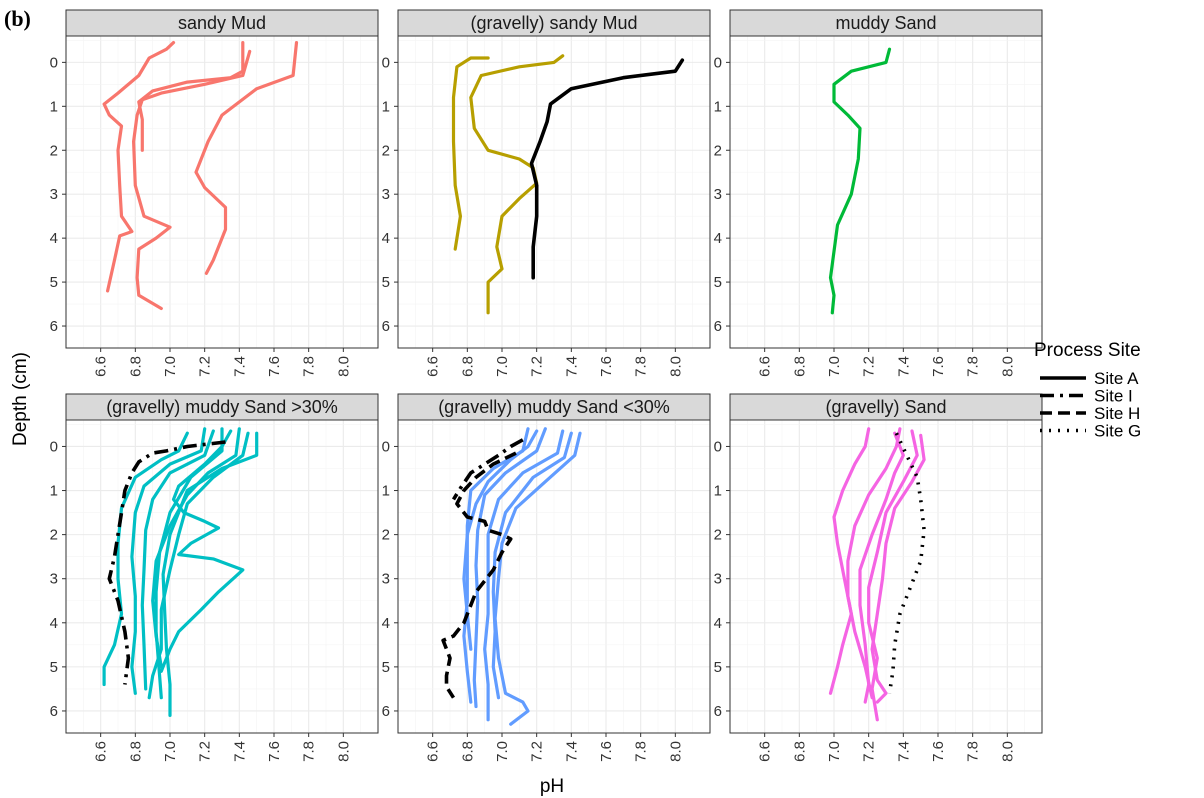 Image resolution: width=1204 pixels, height=798 pixels. Describe the element at coordinates (386, 238) in the screenshot. I see `y-tick-label: 4` at that location.